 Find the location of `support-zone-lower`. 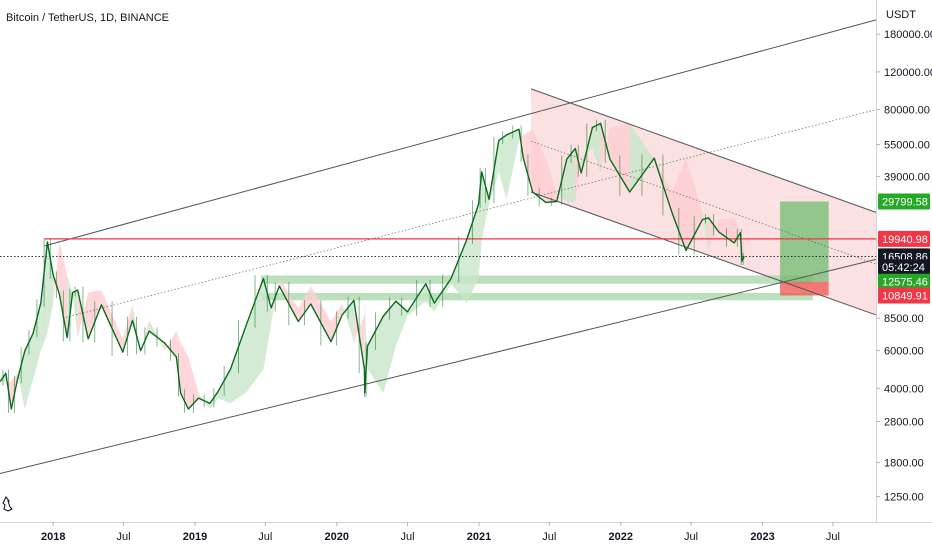

support-zone-lower is located at coordinates (537, 296).